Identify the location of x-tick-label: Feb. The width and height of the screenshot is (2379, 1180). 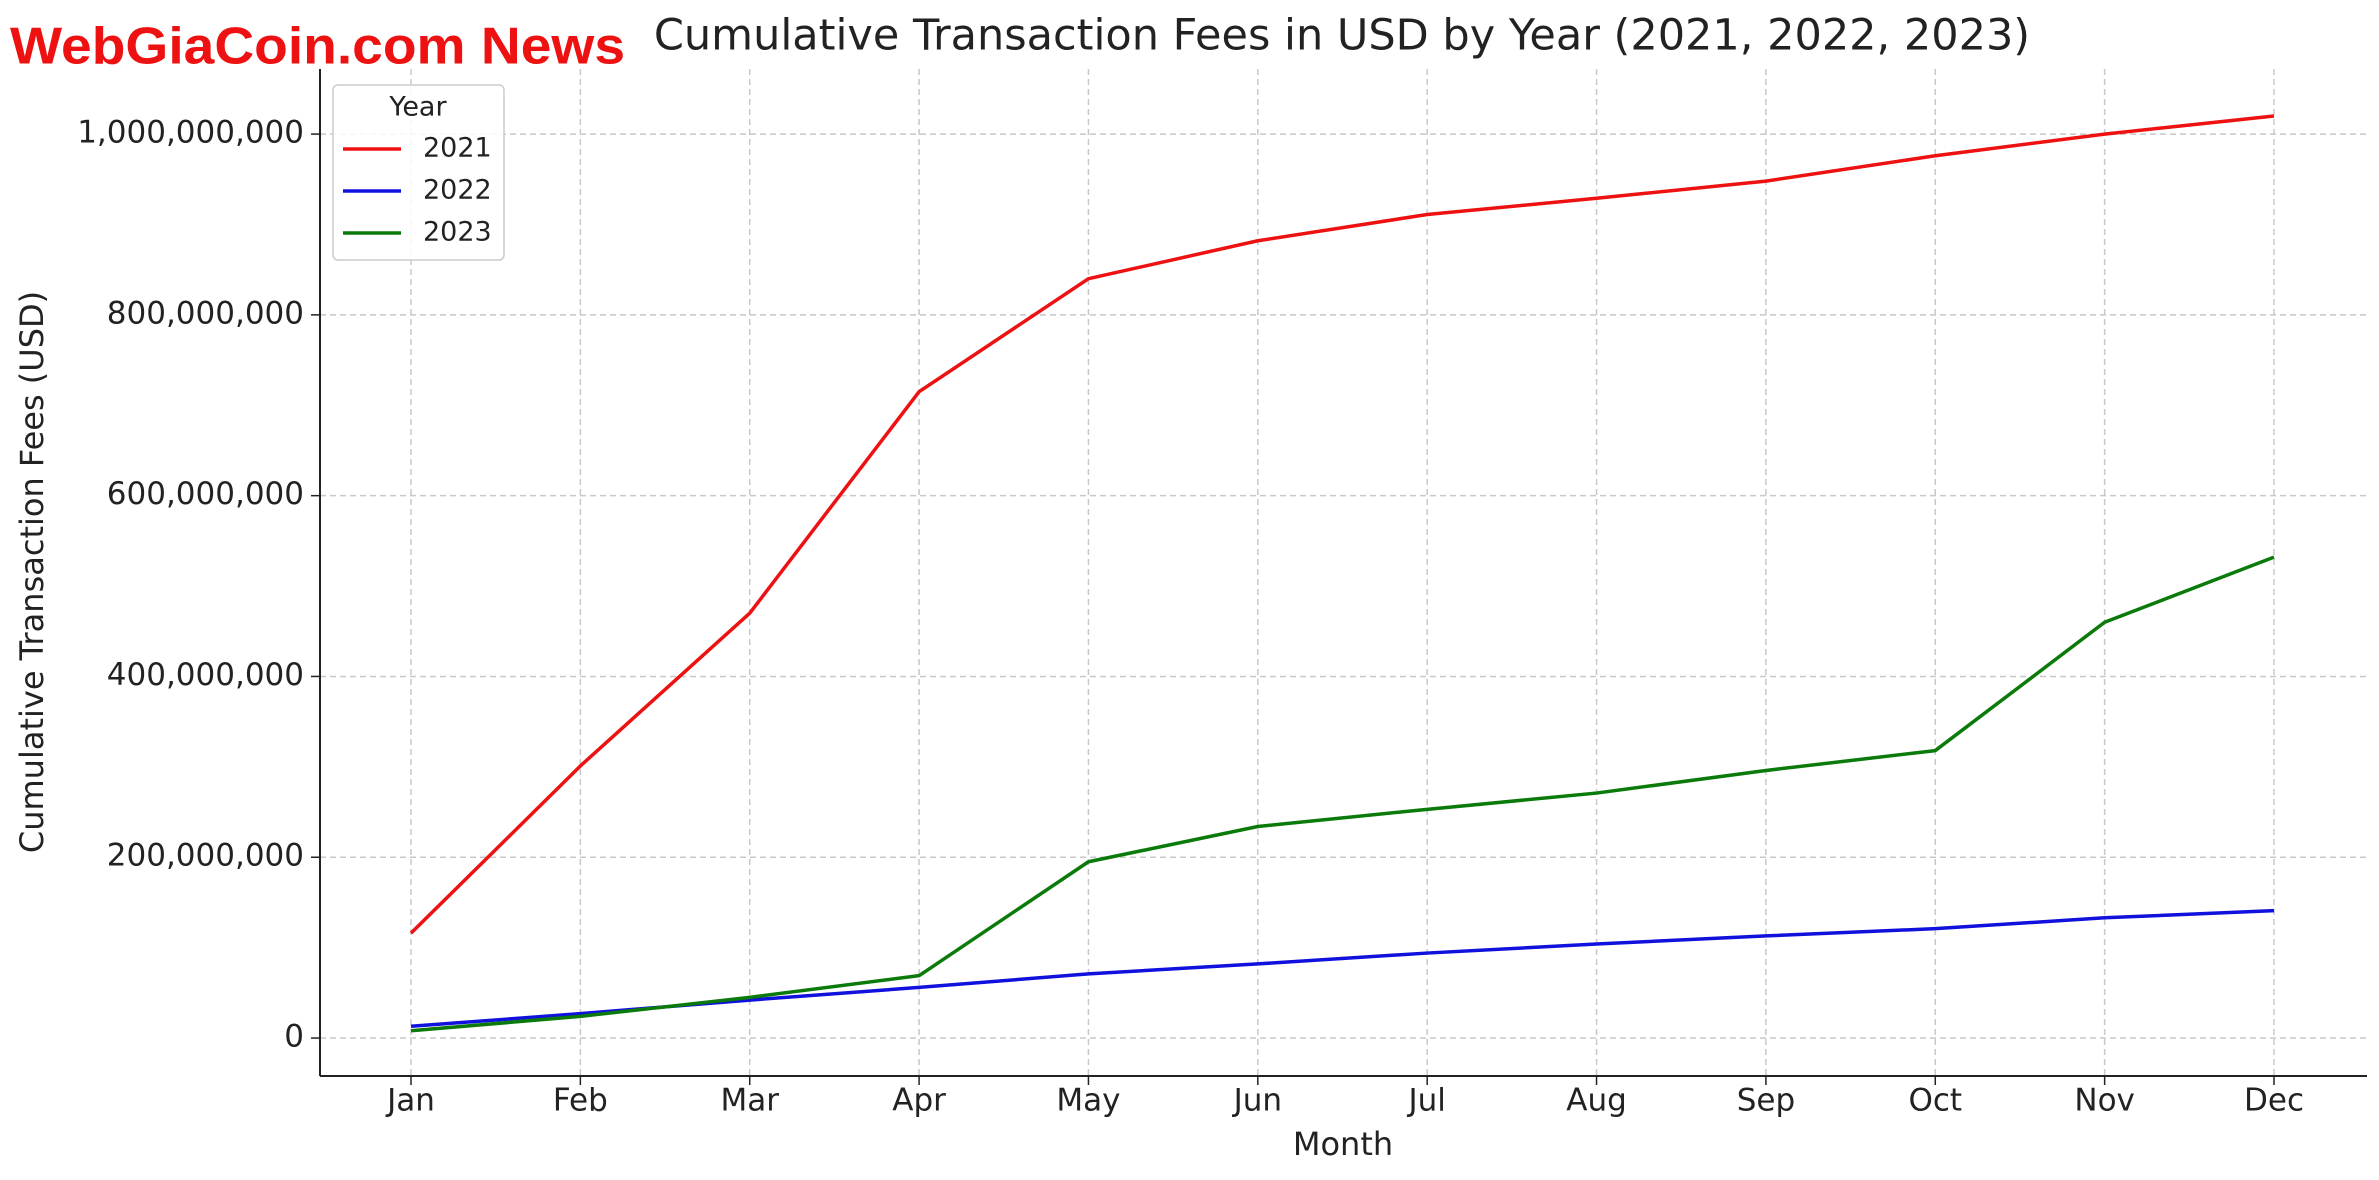
(580, 1101).